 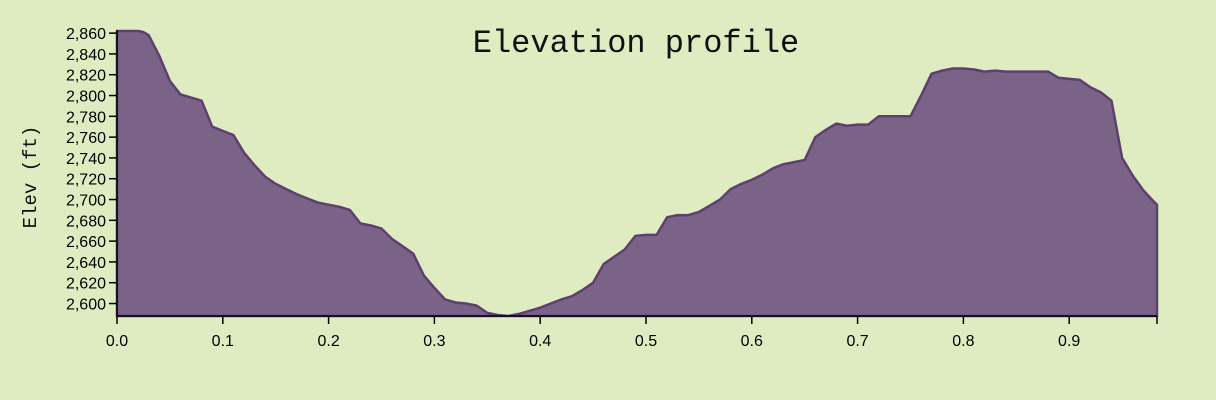 I want to click on y-tick-label: 2,720, so click(x=86, y=180).